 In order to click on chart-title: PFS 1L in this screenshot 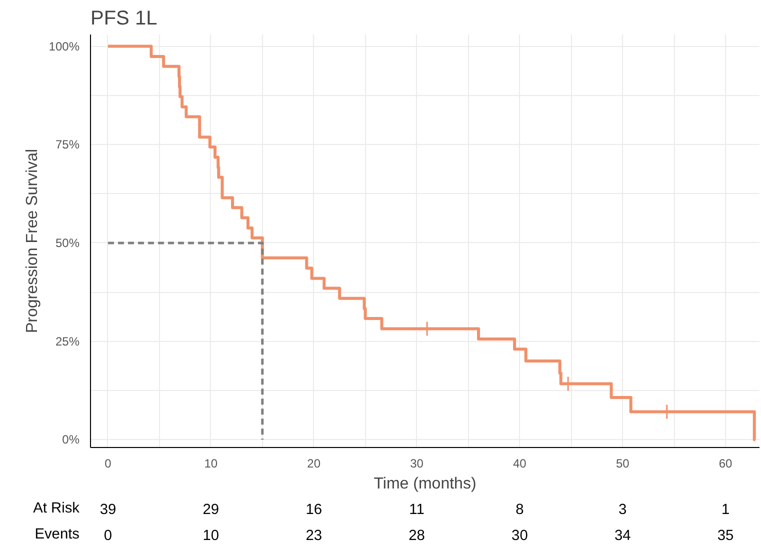, I will do `click(124, 19)`.